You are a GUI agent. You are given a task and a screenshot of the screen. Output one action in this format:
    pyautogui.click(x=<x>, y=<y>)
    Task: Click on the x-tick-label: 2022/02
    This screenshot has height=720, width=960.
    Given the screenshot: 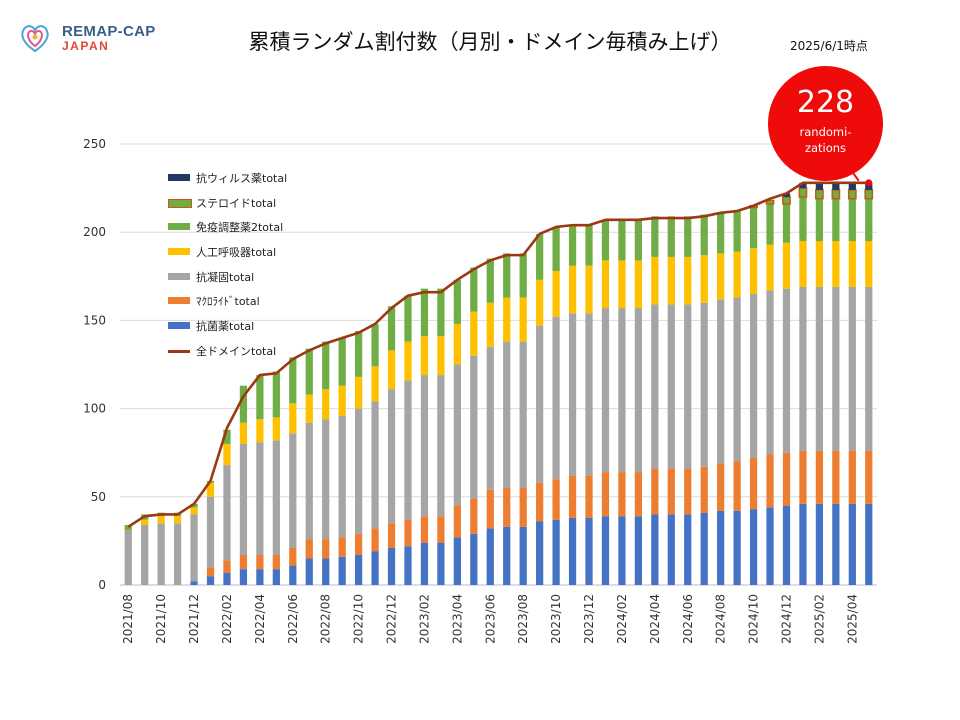 What is the action you would take?
    pyautogui.click(x=227, y=619)
    